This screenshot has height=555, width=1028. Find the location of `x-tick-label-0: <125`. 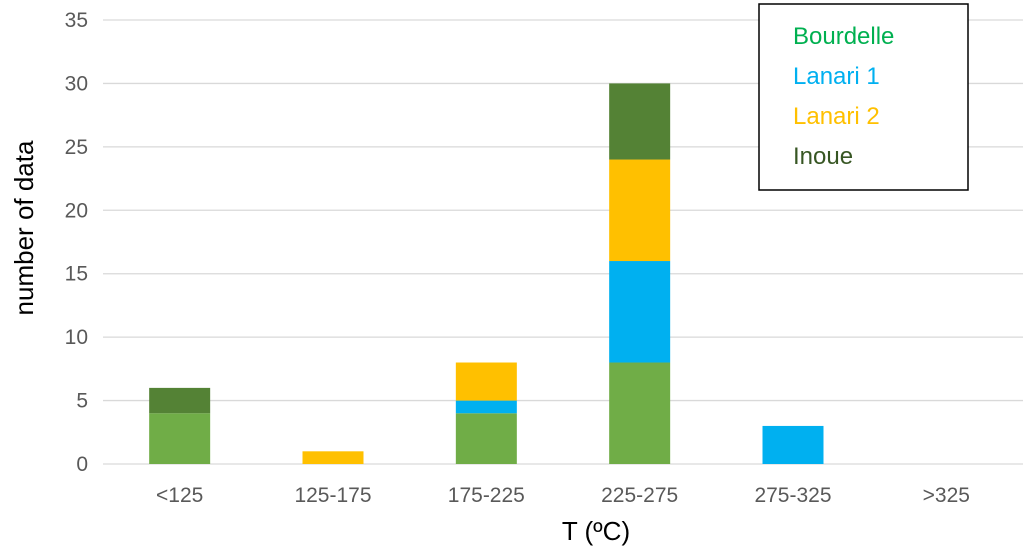

x-tick-label-0: <125 is located at coordinates (179, 495).